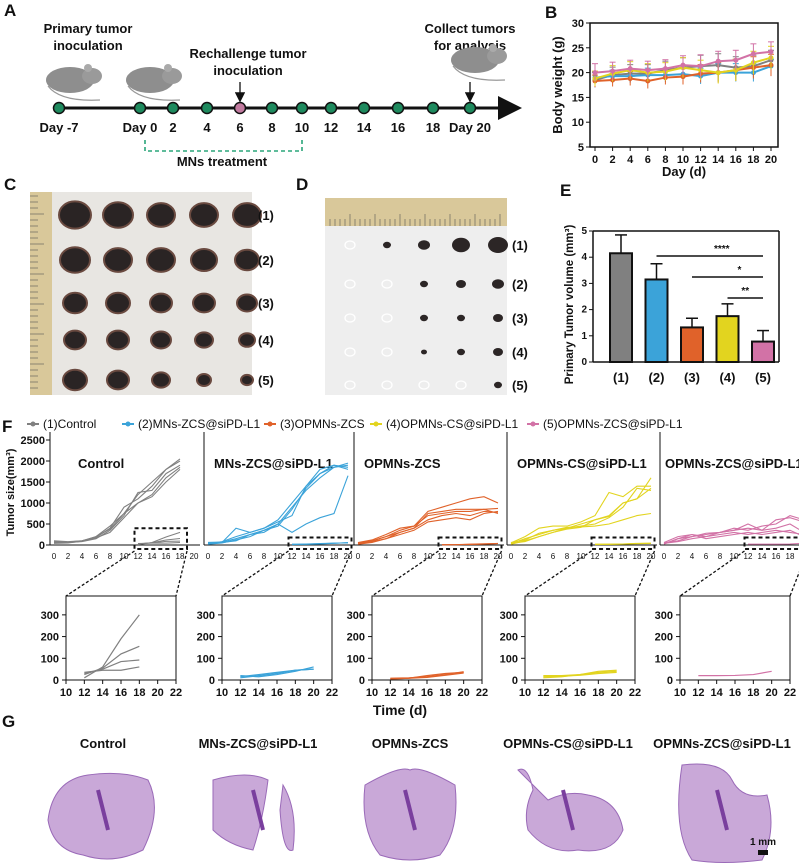 This screenshot has height=866, width=799. Describe the element at coordinates (722, 743) in the screenshot. I see `histology-title: OPMNs-ZCS@siPD-L1` at that location.